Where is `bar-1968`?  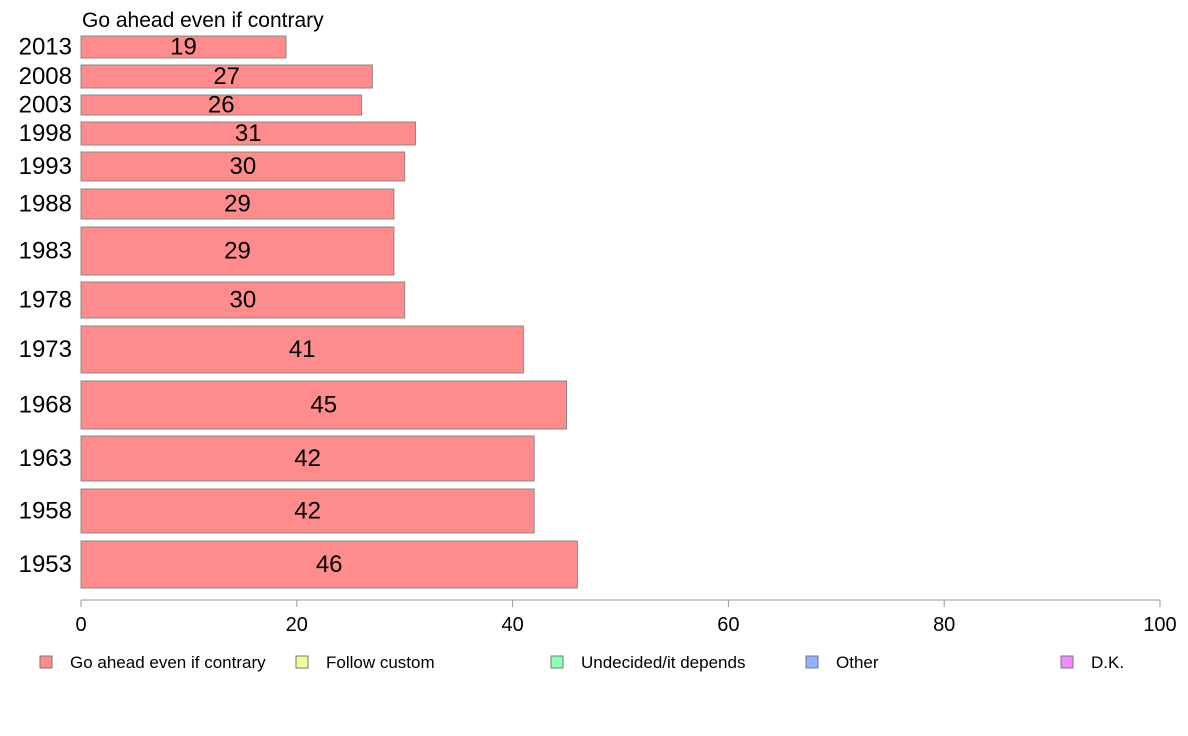
bar-1968 is located at coordinates (324, 405).